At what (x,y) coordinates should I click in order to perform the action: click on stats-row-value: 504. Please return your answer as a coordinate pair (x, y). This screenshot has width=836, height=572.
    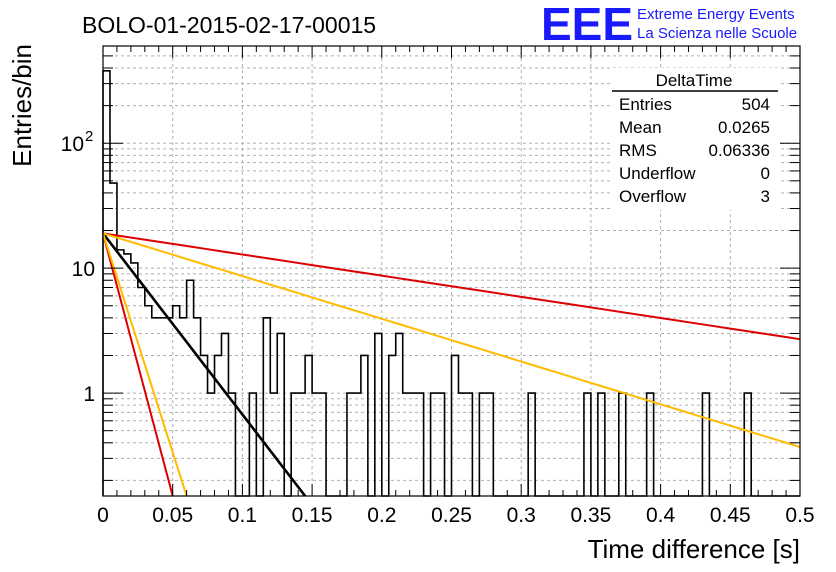
    Looking at the image, I should click on (756, 104).